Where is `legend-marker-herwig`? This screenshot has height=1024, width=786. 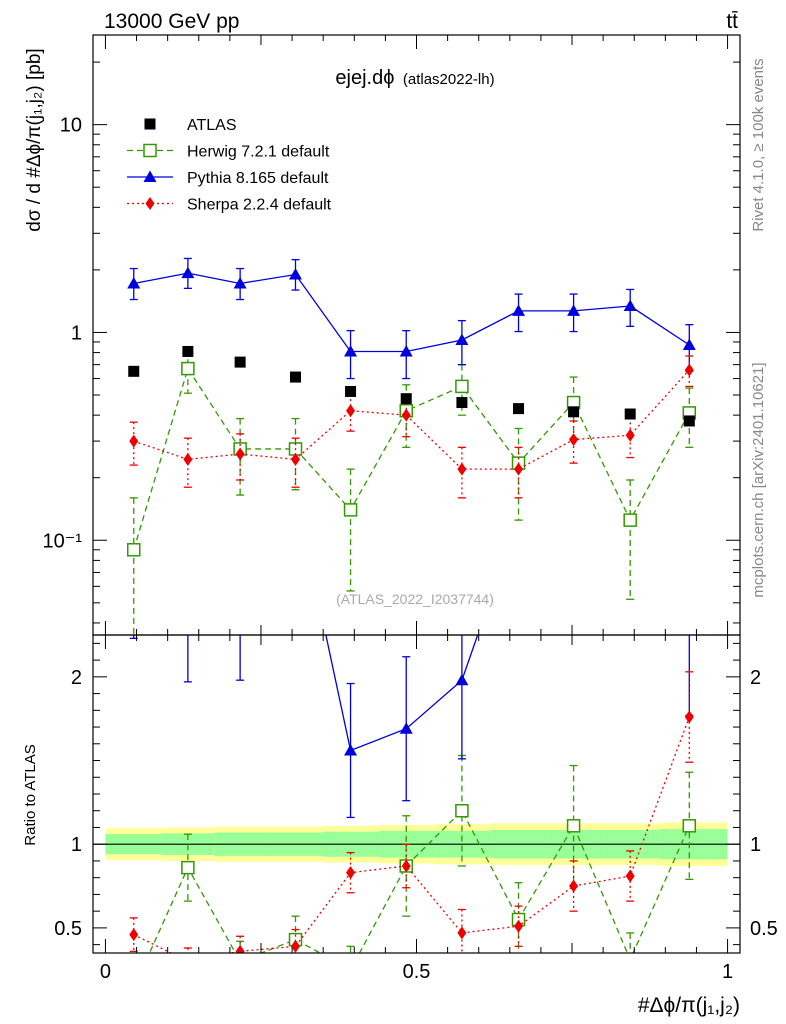
legend-marker-herwig is located at coordinates (150, 150).